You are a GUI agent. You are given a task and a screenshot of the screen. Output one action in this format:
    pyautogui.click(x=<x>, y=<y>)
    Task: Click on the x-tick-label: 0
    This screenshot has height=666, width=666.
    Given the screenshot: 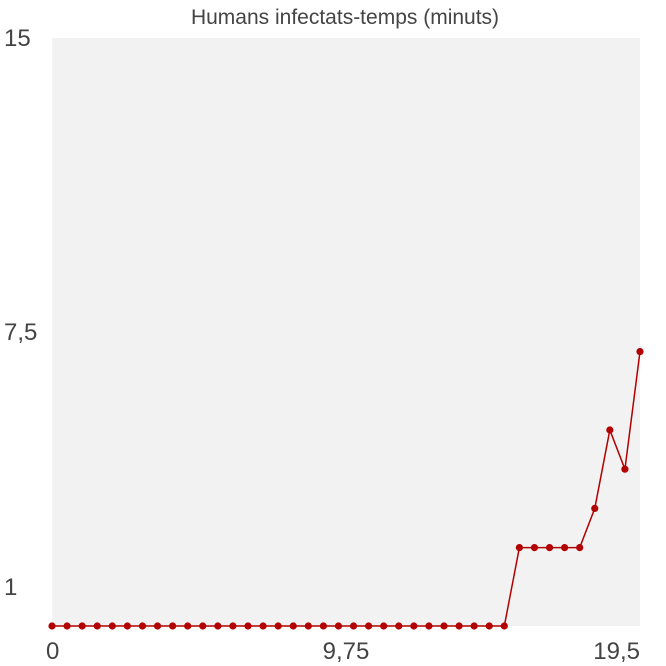 What is the action you would take?
    pyautogui.click(x=52, y=651)
    